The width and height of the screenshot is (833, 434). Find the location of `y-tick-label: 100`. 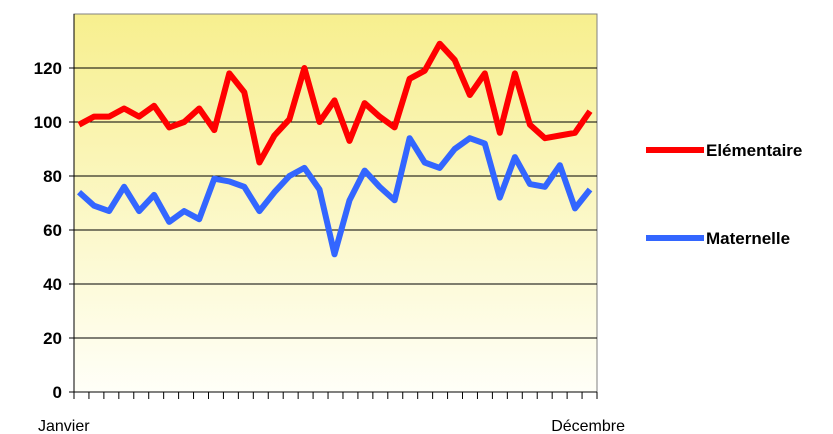

y-tick-label: 100 is located at coordinates (48, 122).